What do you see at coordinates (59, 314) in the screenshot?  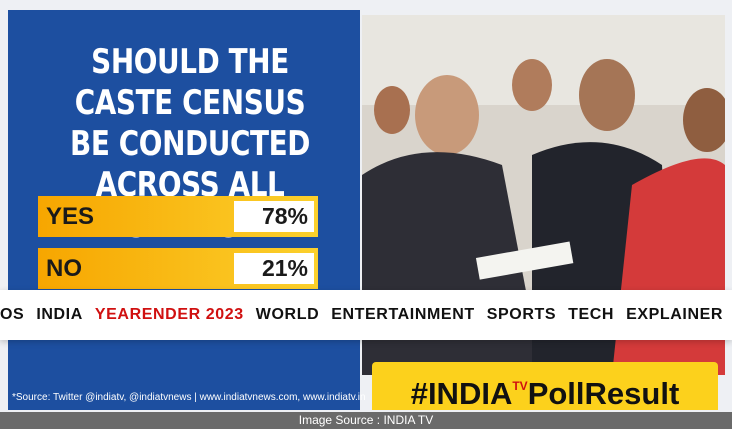 I see `nav-item: INDIA` at bounding box center [59, 314].